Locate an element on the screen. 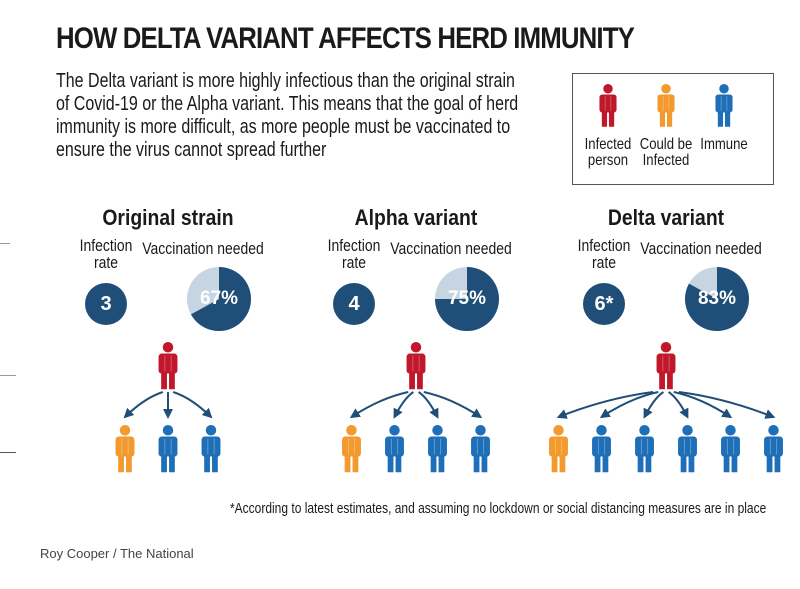 This screenshot has height=589, width=800. infection-rate-value: 3 is located at coordinates (106, 304).